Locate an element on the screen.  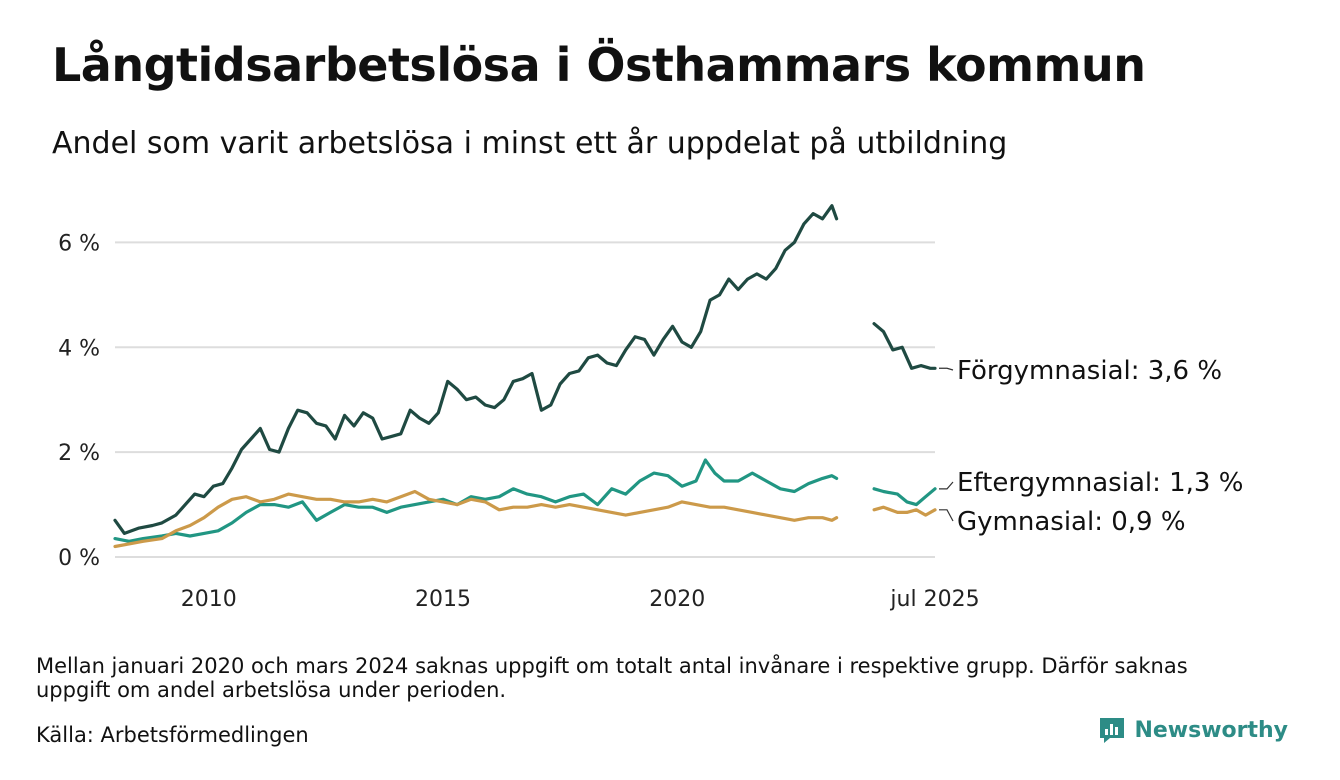
series-end-label: Eftergymnasial: 1,3 % is located at coordinates (1100, 483).